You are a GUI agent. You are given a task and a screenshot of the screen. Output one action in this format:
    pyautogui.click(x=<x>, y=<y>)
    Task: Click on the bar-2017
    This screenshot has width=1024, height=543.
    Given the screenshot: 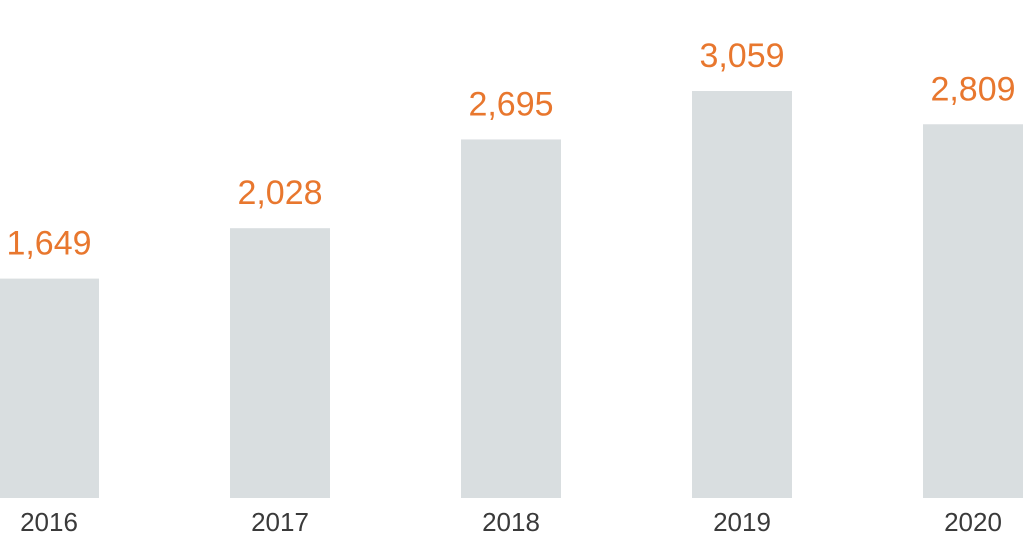 What is the action you would take?
    pyautogui.click(x=280, y=363)
    